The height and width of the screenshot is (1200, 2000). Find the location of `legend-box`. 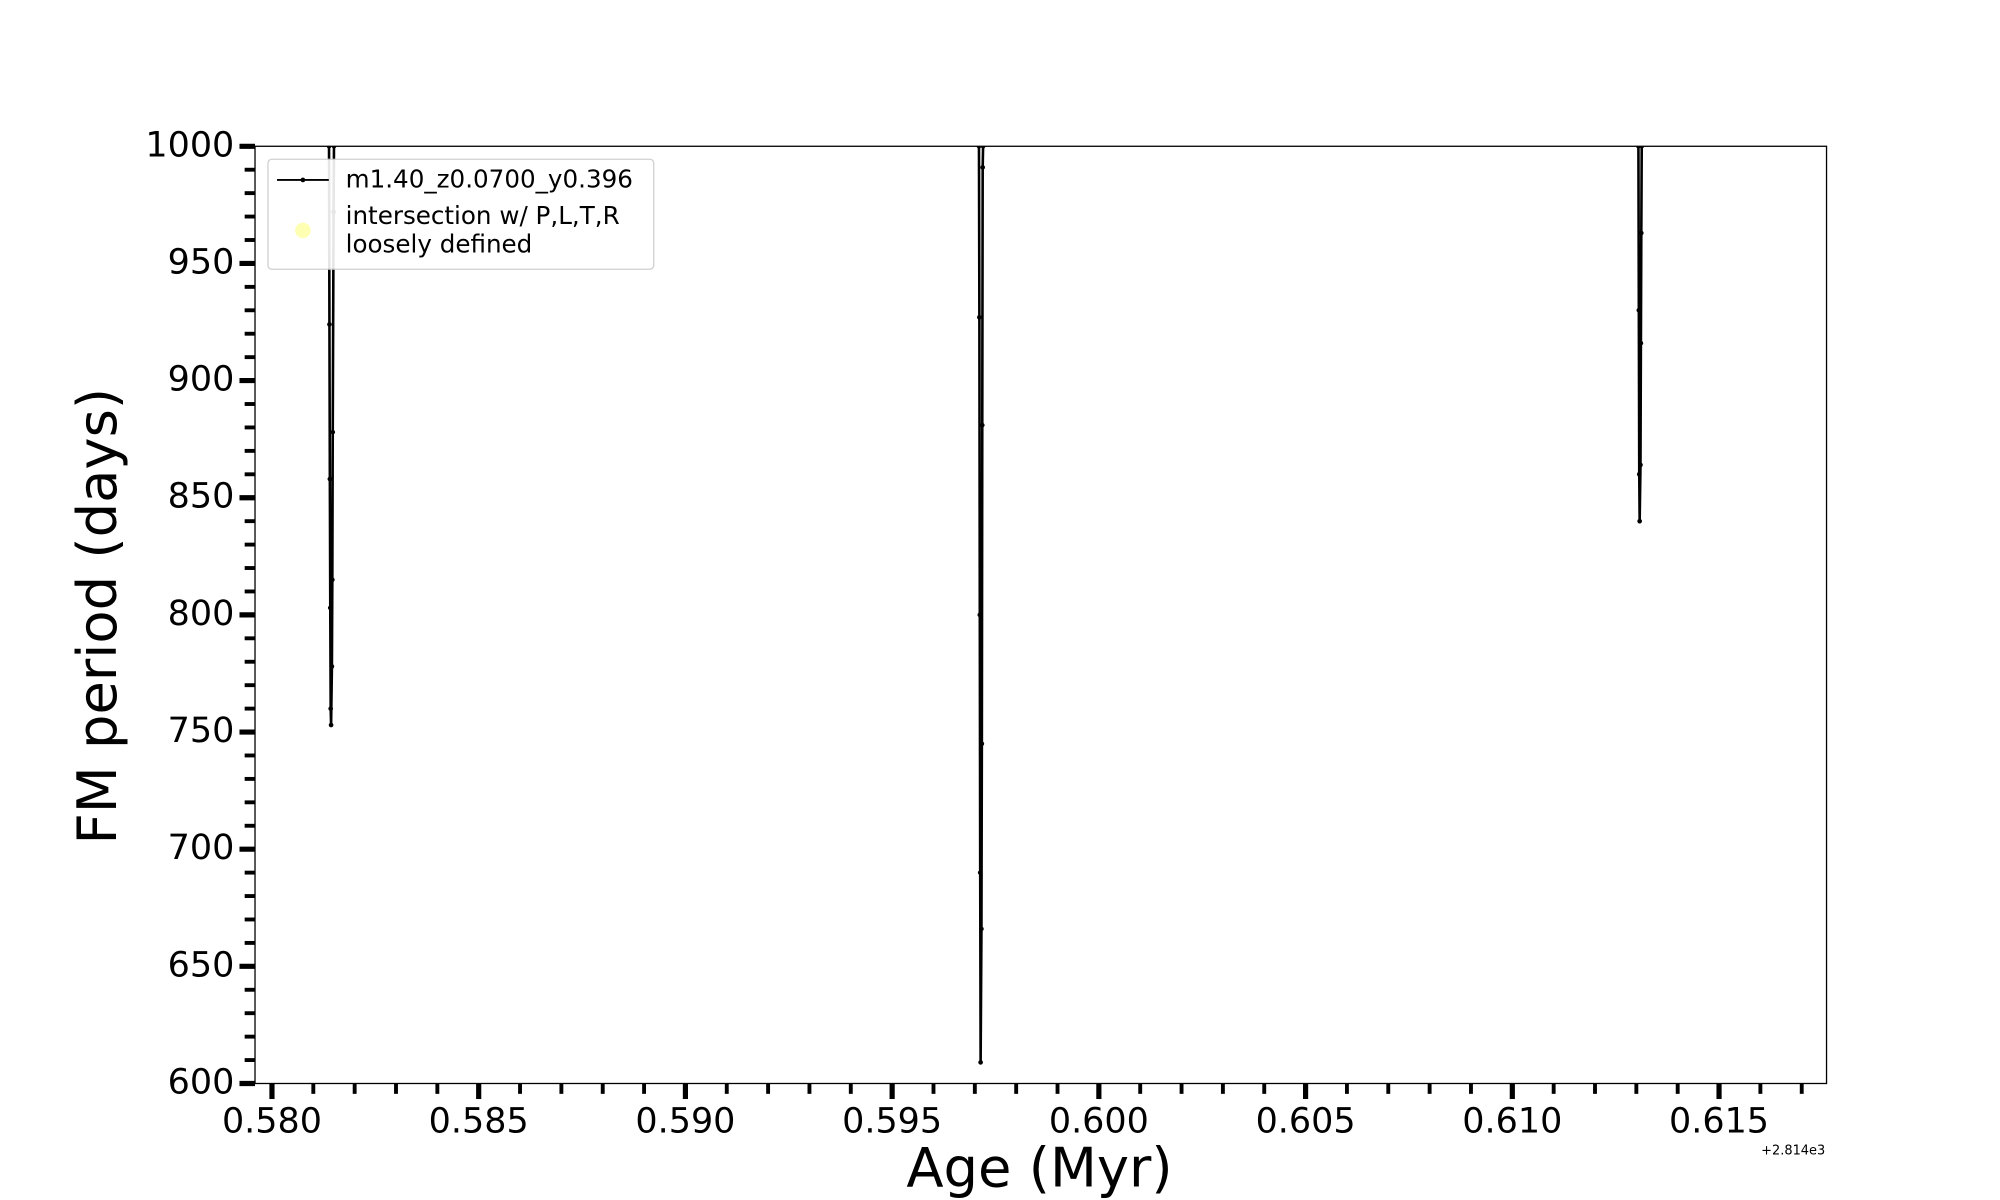

legend-box is located at coordinates (461, 214).